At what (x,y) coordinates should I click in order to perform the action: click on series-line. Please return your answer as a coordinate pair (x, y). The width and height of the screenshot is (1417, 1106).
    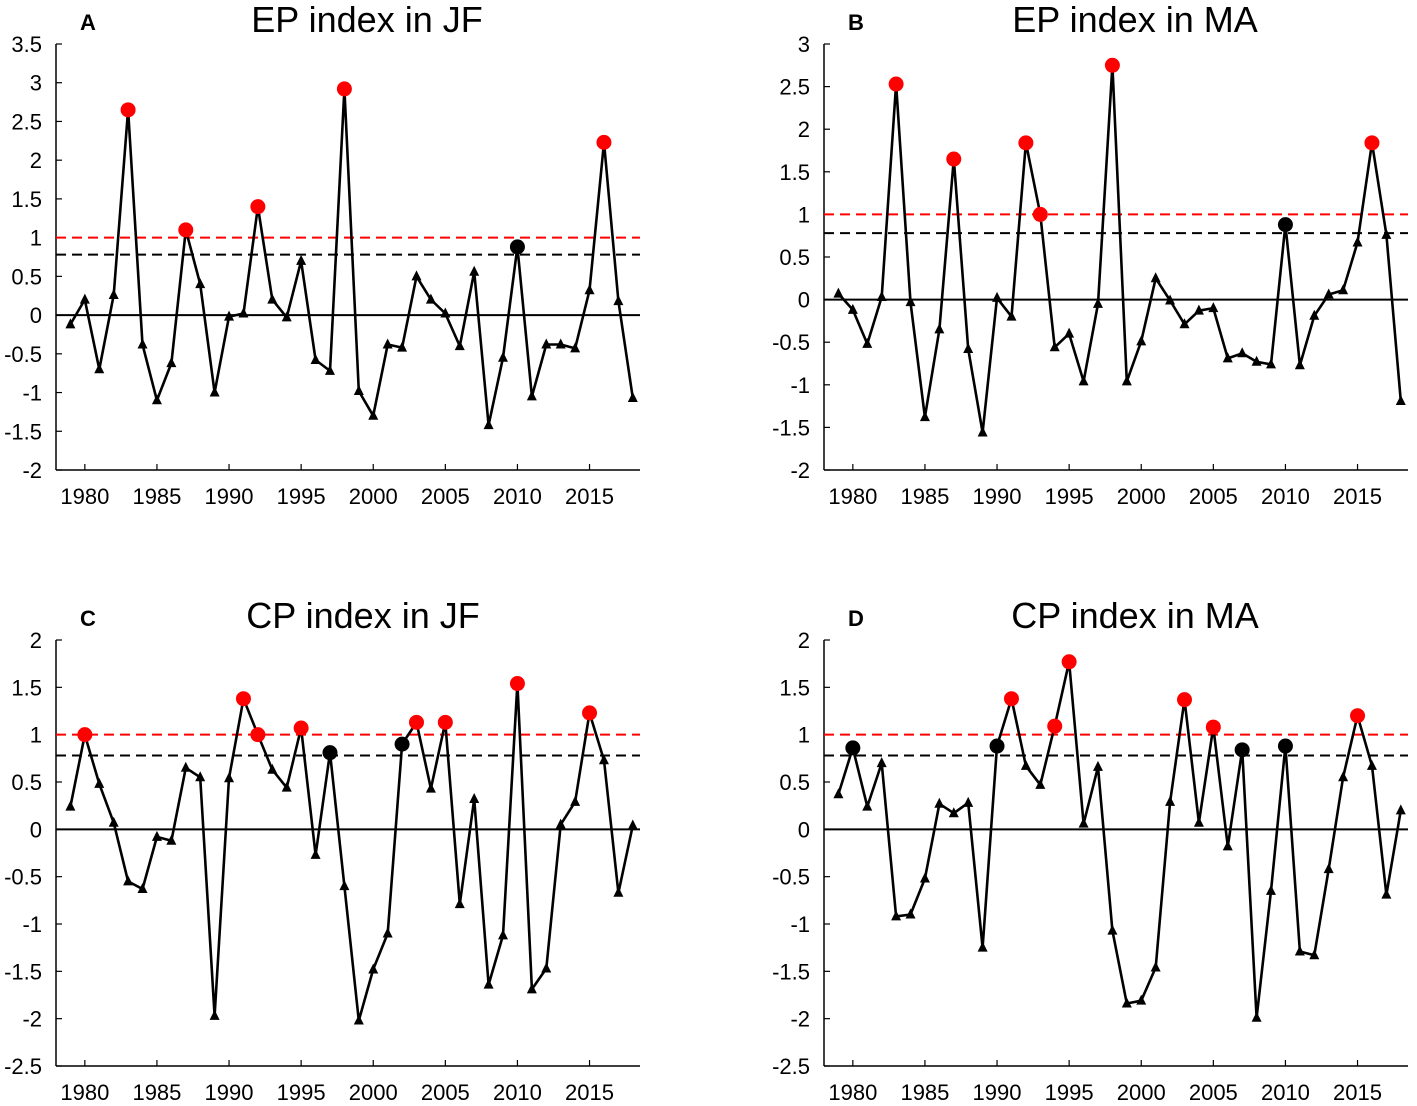
    Looking at the image, I should click on (1120, 249).